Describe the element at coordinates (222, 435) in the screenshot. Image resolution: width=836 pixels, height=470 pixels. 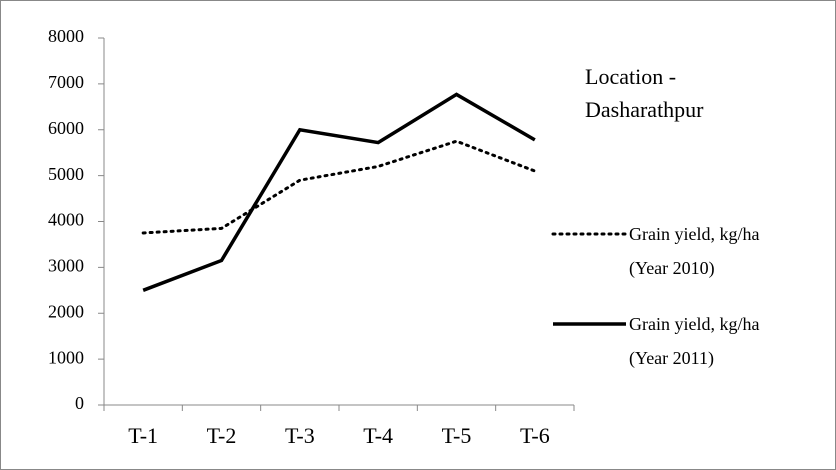
I see `x-tick-label: T-2` at that location.